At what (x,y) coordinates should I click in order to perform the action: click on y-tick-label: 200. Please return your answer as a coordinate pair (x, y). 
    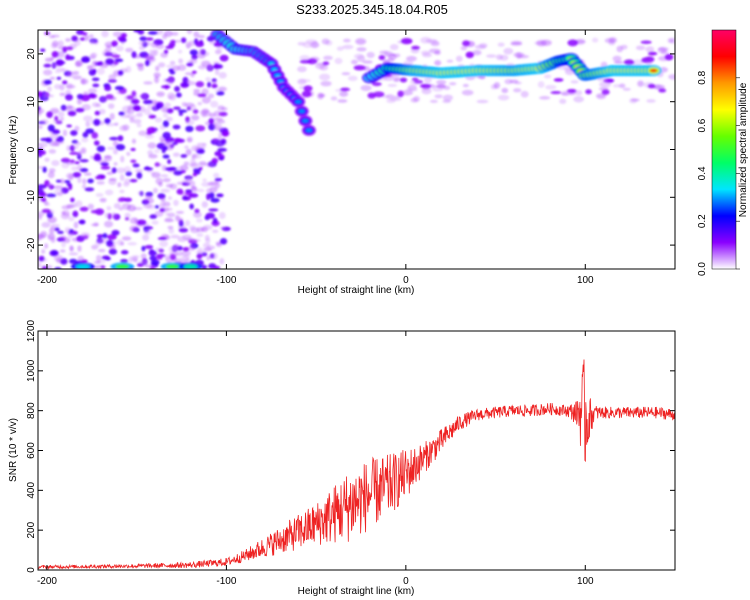
    Looking at the image, I should click on (31, 529).